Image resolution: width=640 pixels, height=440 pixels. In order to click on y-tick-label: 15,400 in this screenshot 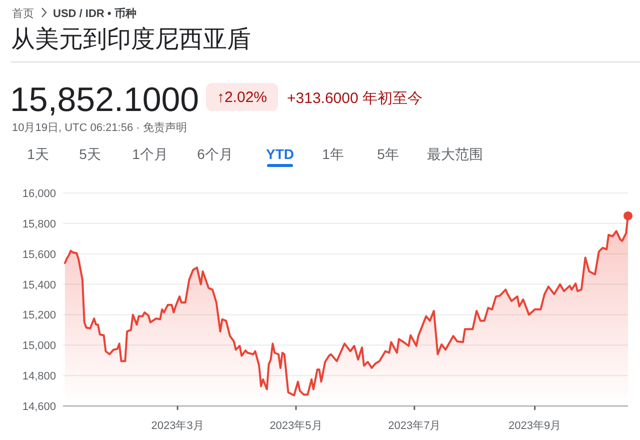, I will do `click(39, 285)`.